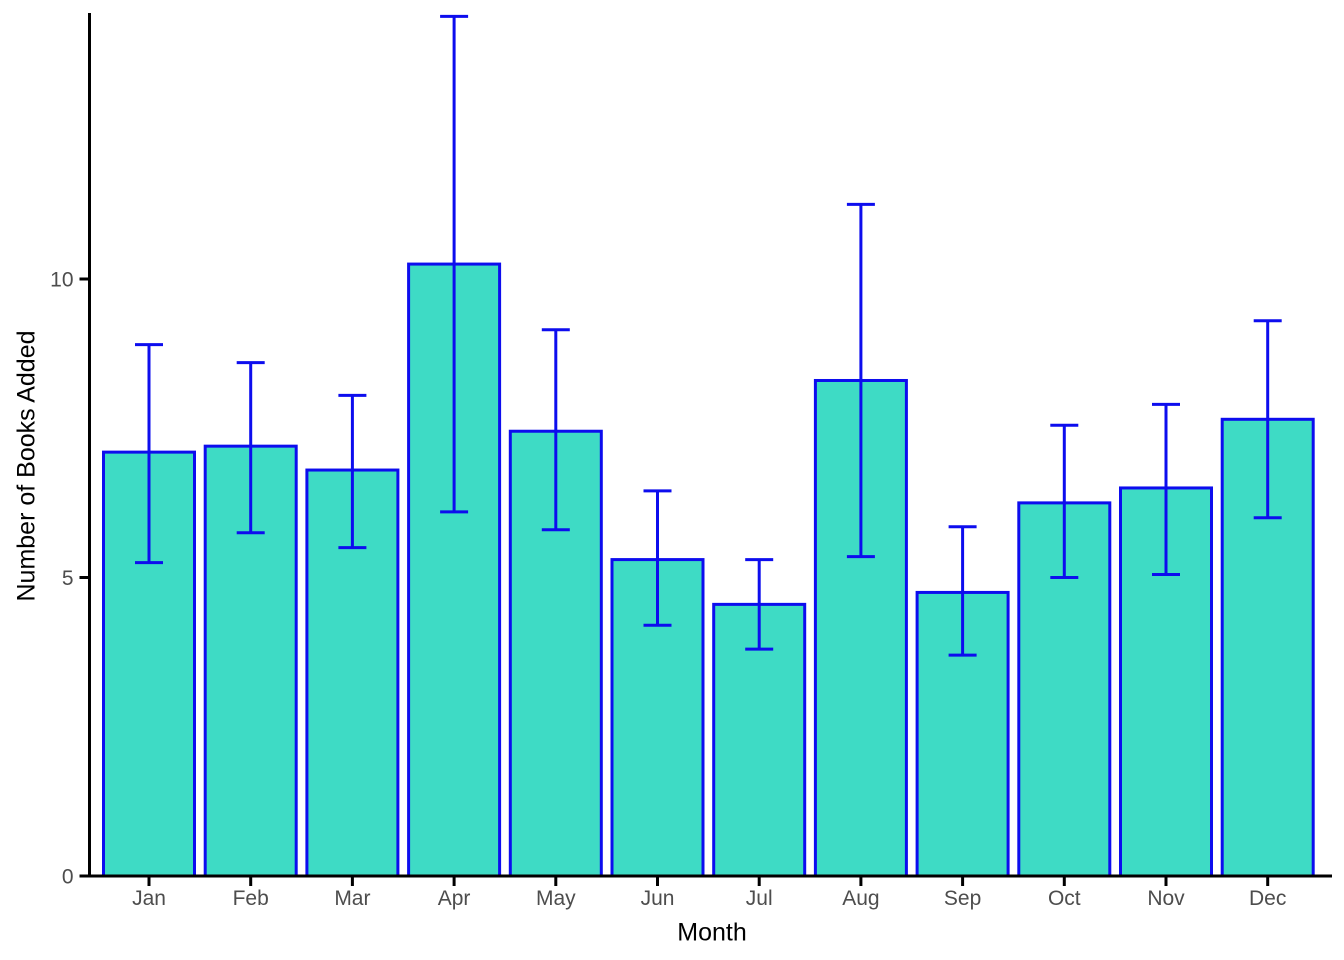 This screenshot has width=1344, height=960. I want to click on x-tick-label-feb: Feb, so click(251, 898).